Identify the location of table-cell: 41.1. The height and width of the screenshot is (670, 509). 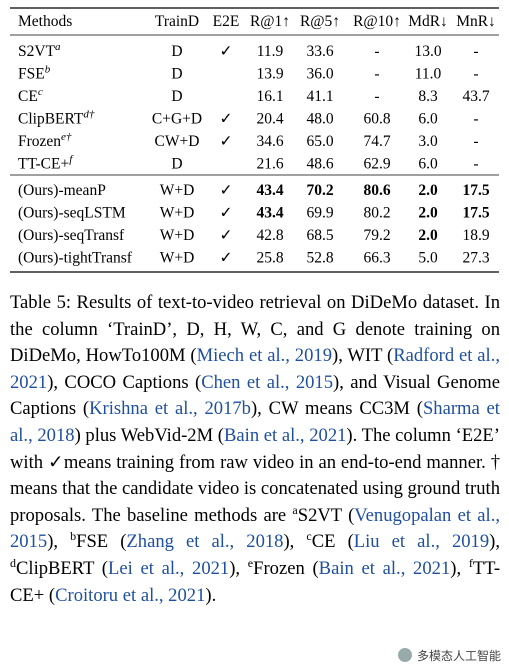
(319, 96).